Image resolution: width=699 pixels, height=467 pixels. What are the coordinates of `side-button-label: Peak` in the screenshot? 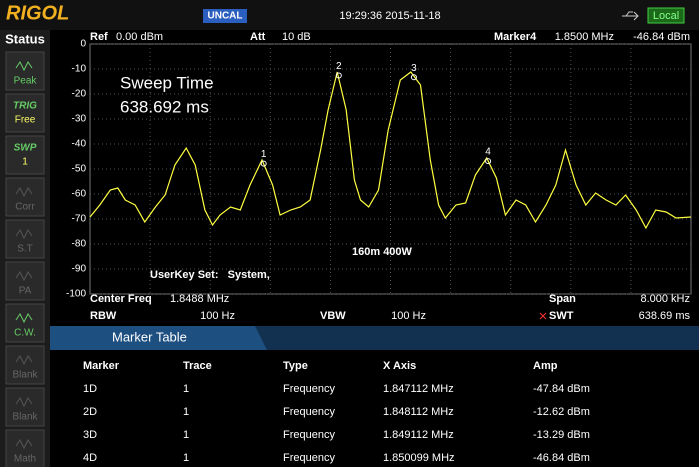 It's located at (26, 81).